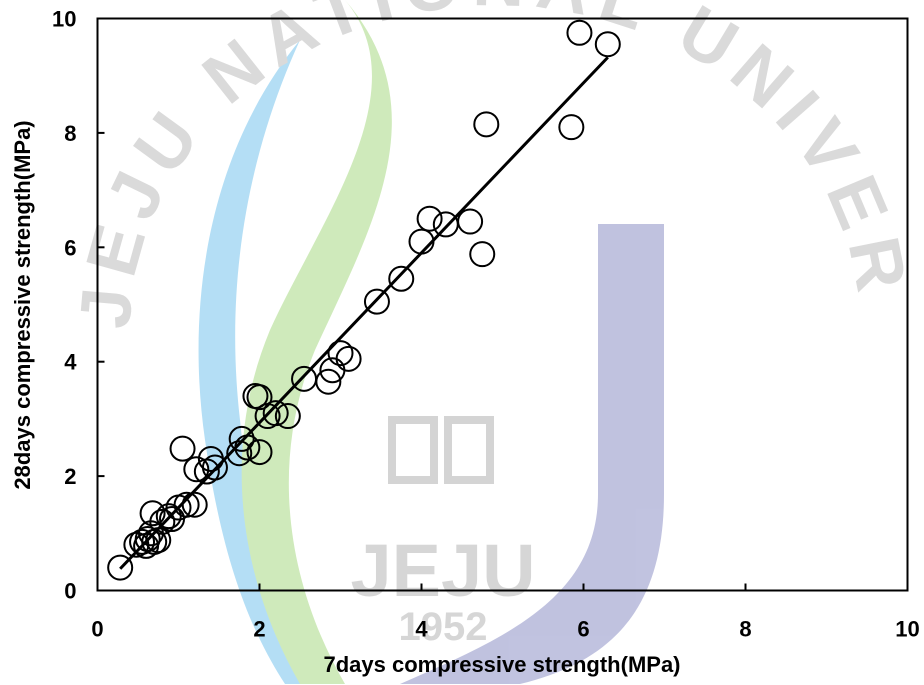 This screenshot has width=924, height=685. What do you see at coordinates (501, 664) in the screenshot?
I see `x-axis-label: 7days compressive strength(MPa)` at bounding box center [501, 664].